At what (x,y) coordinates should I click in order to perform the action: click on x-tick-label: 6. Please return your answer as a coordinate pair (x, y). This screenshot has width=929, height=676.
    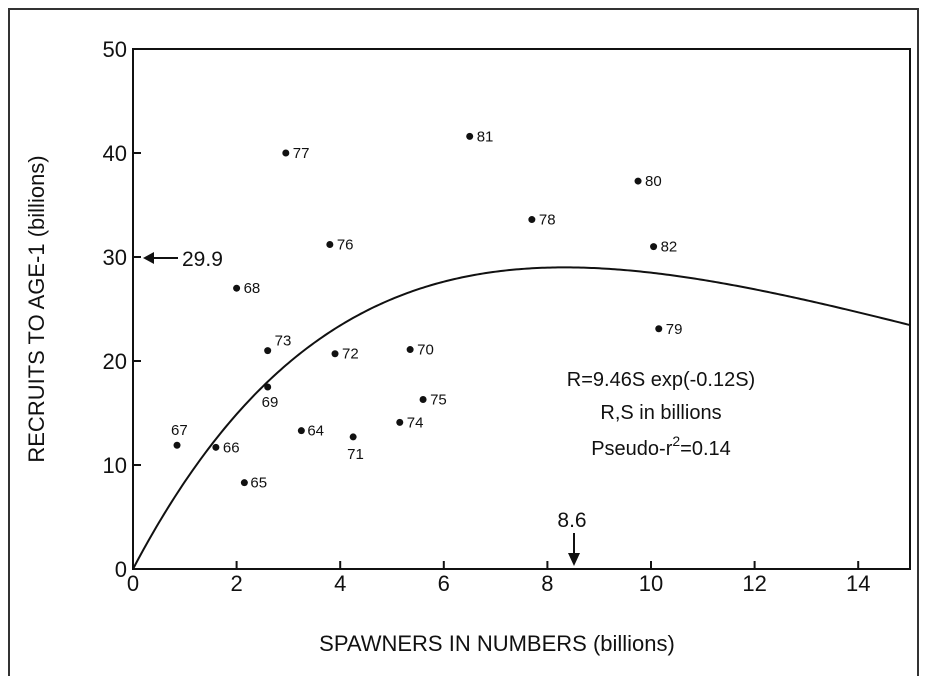
    Looking at the image, I should click on (444, 583).